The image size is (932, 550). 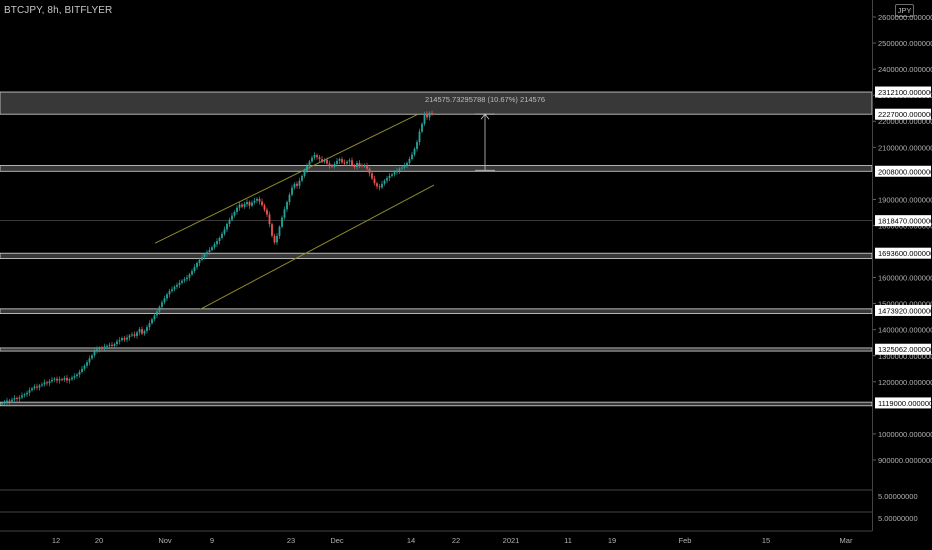 What do you see at coordinates (905, 382) in the screenshot?
I see `price-tick-label: 1200000.00000000` at bounding box center [905, 382].